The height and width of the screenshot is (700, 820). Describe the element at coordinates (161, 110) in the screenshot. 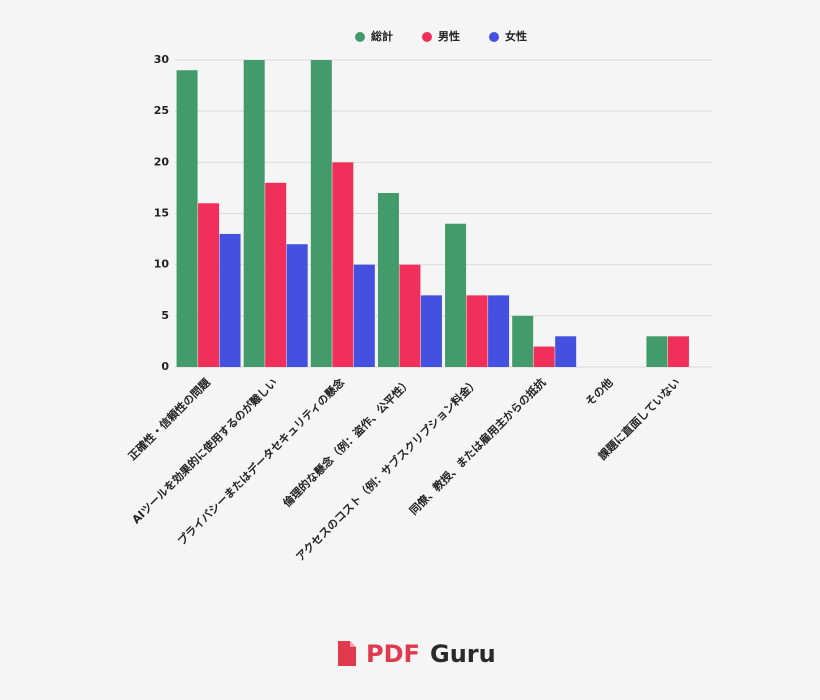

I see `y-tick-label: 25` at that location.